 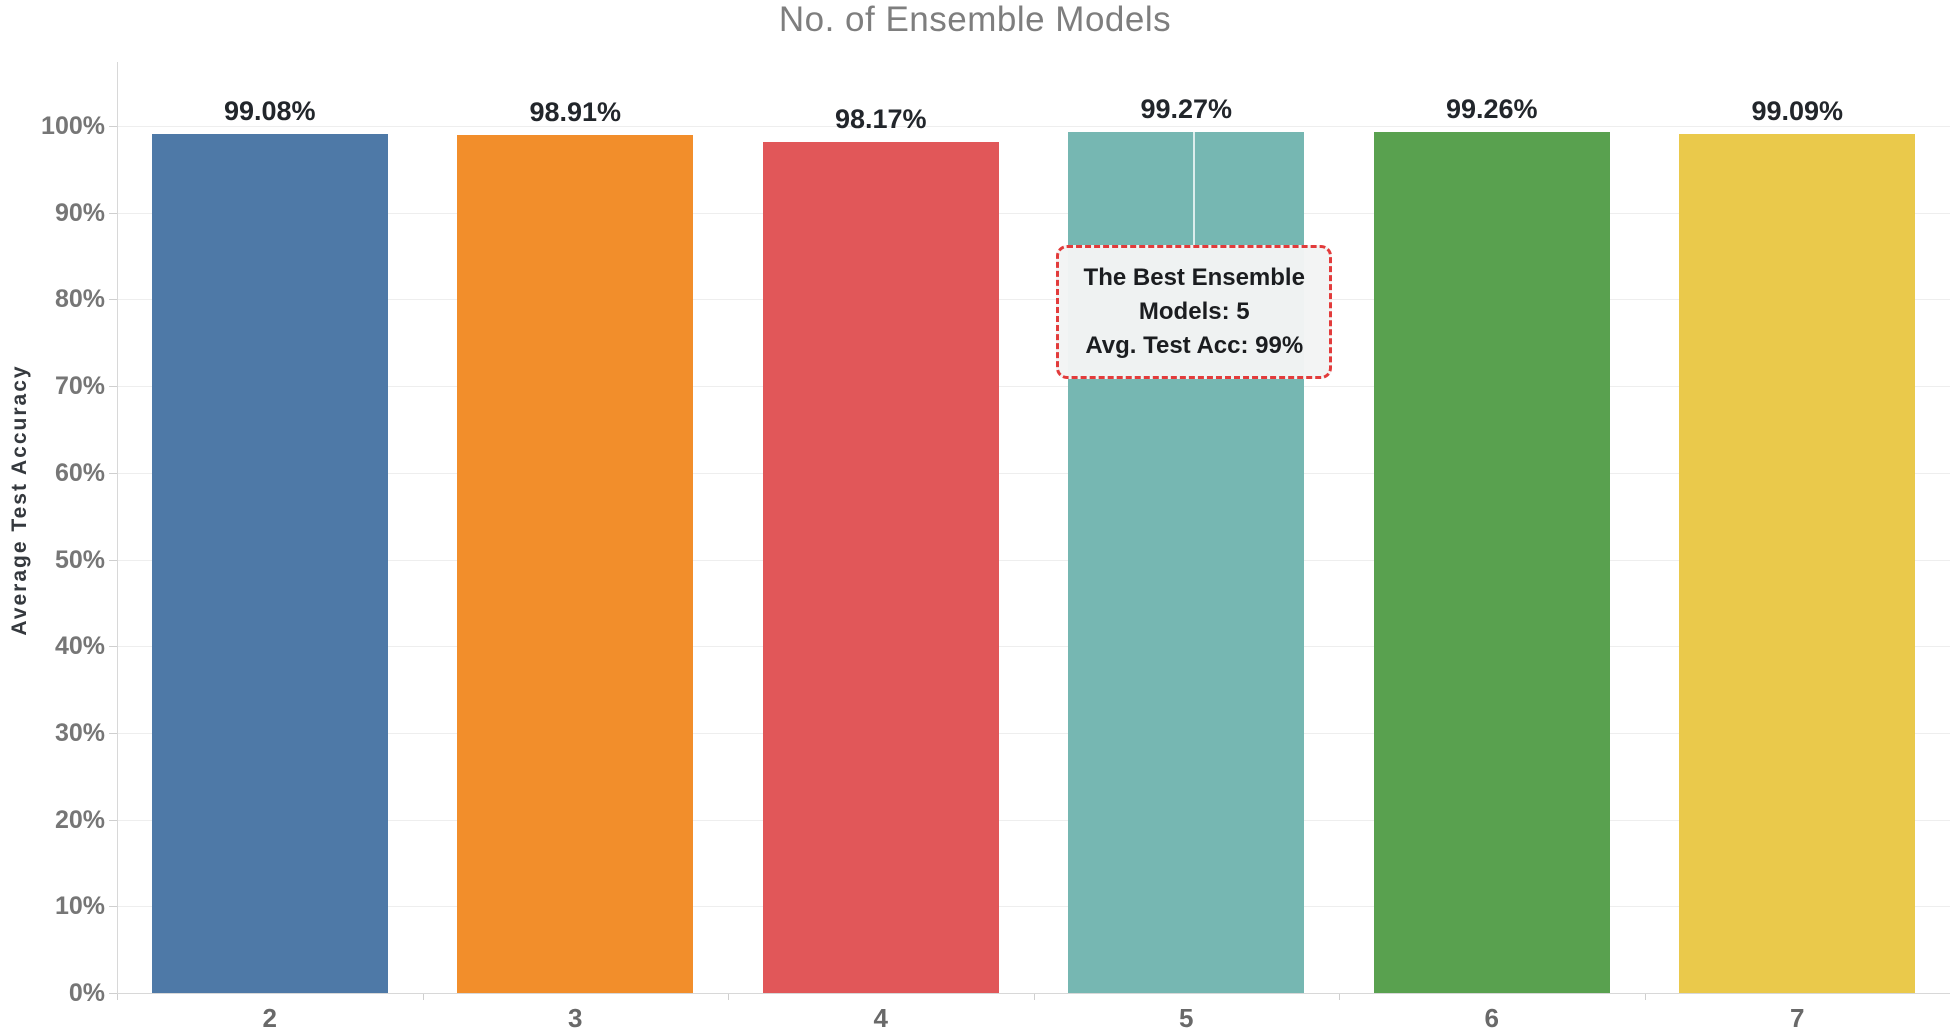 I want to click on y-axis-line, so click(x=117, y=527).